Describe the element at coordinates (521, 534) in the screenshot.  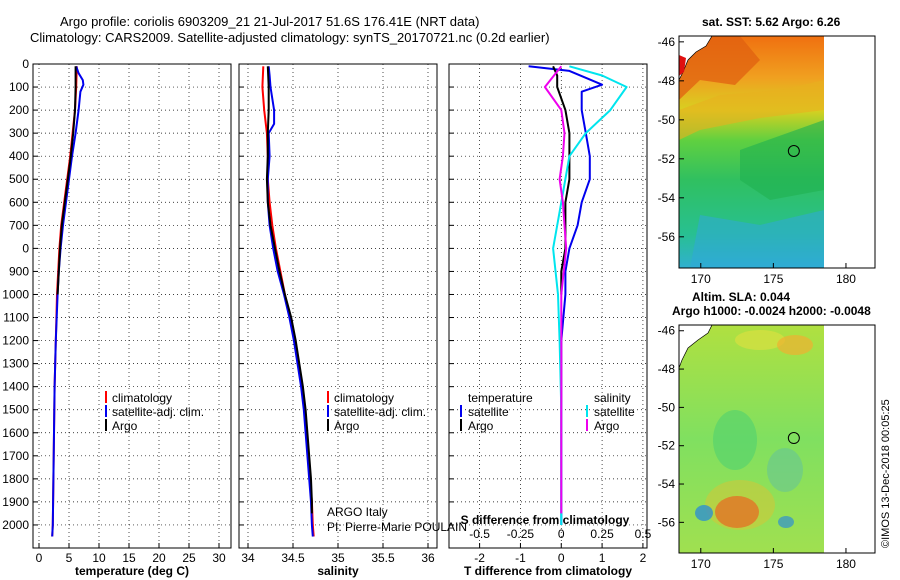
I see `top-tick-label: -0.25` at that location.